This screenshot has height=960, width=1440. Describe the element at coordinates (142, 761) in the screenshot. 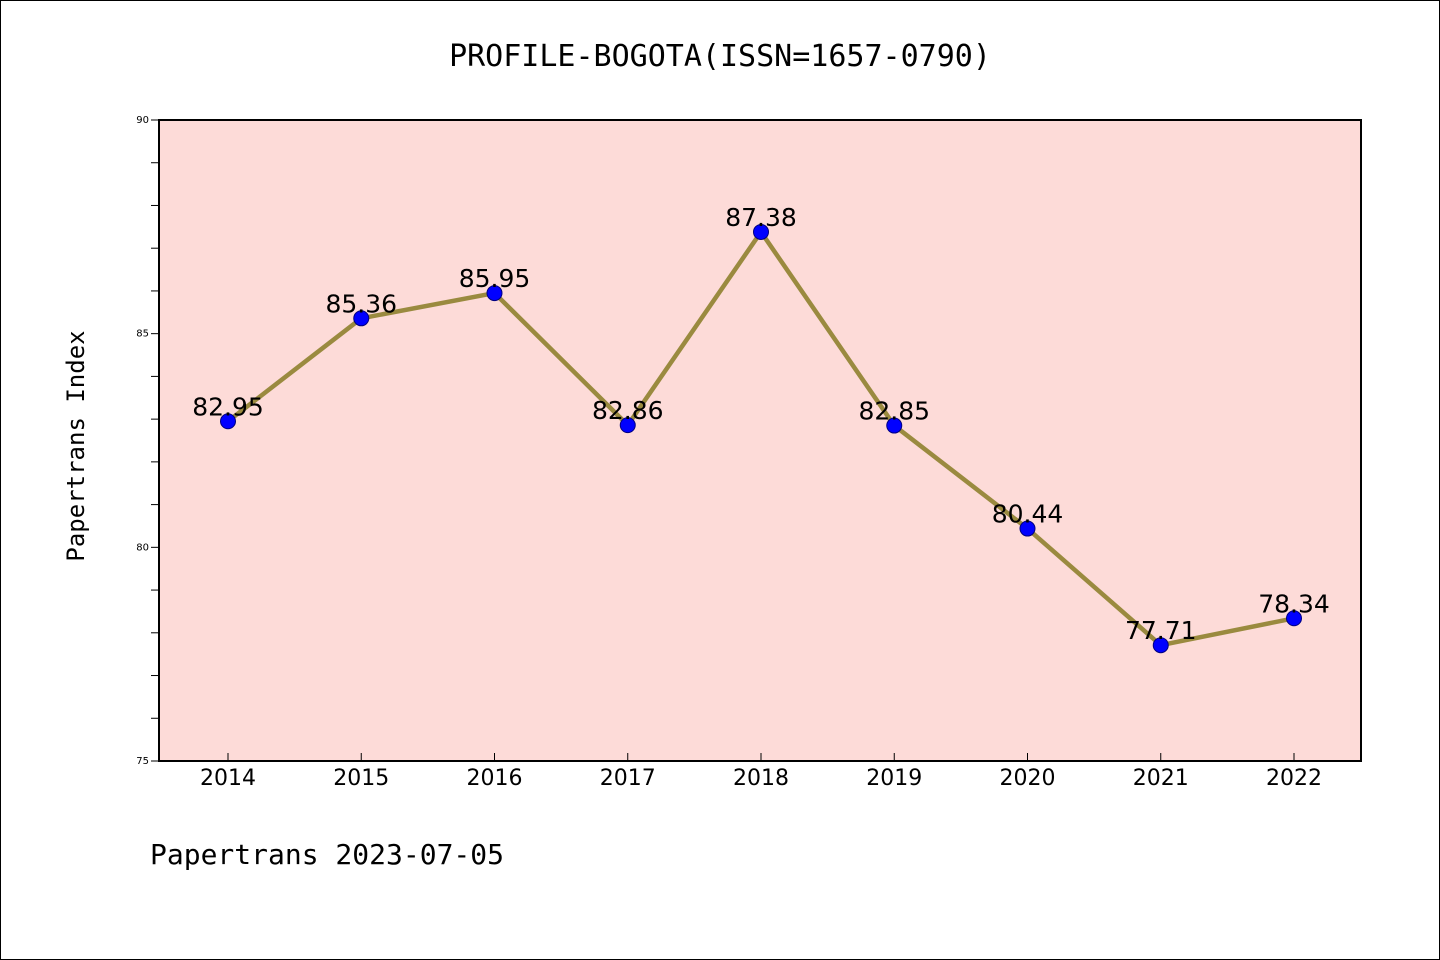

I see `y-tick-label: 75` at that location.